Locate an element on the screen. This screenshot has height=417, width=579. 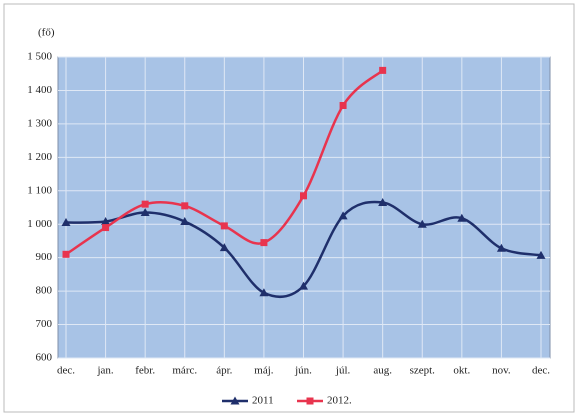
y-tick-label: 1 000 is located at coordinates (39, 224).